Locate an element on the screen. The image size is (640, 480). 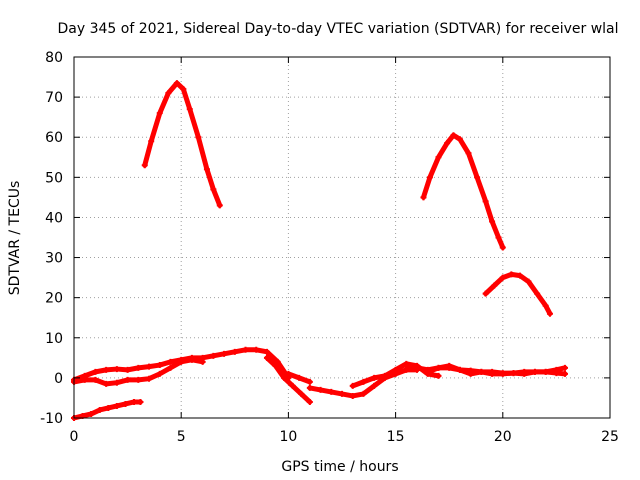
series-arc-a is located at coordinates (182, 144).